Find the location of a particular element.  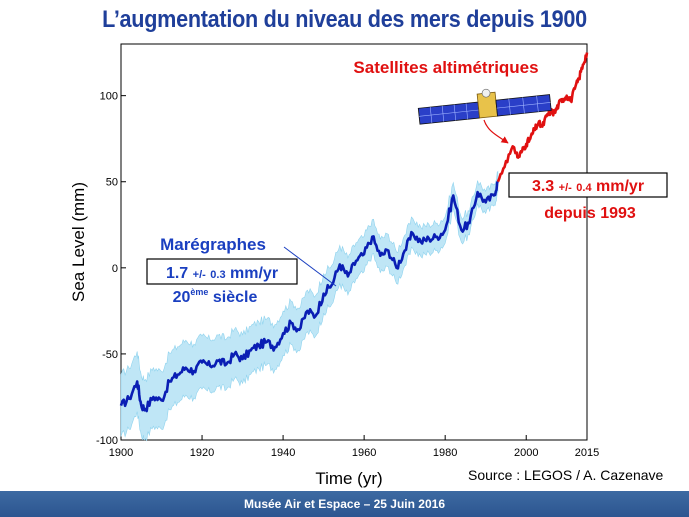

tide-rate: 1.7 +/- 0.3 mm/yr is located at coordinates (222, 273).